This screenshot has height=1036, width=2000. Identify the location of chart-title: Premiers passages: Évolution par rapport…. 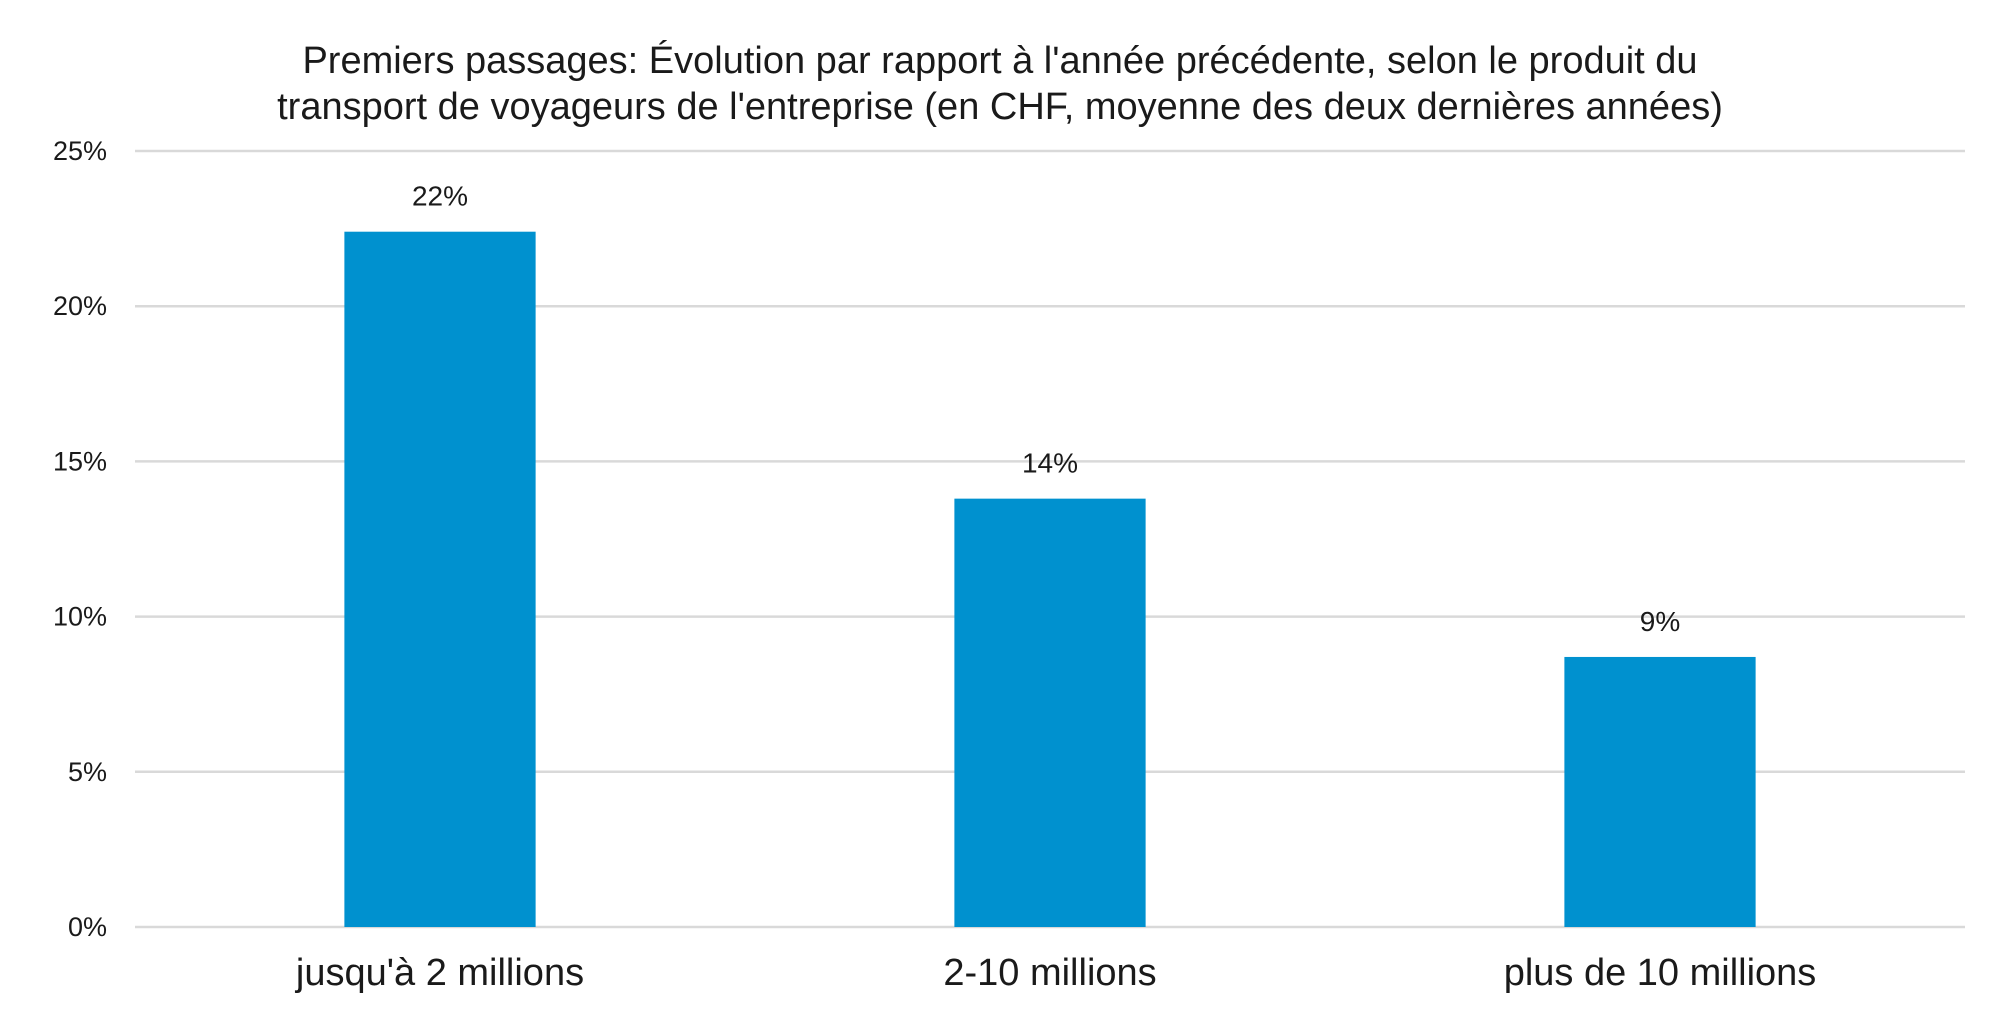
(1000, 84).